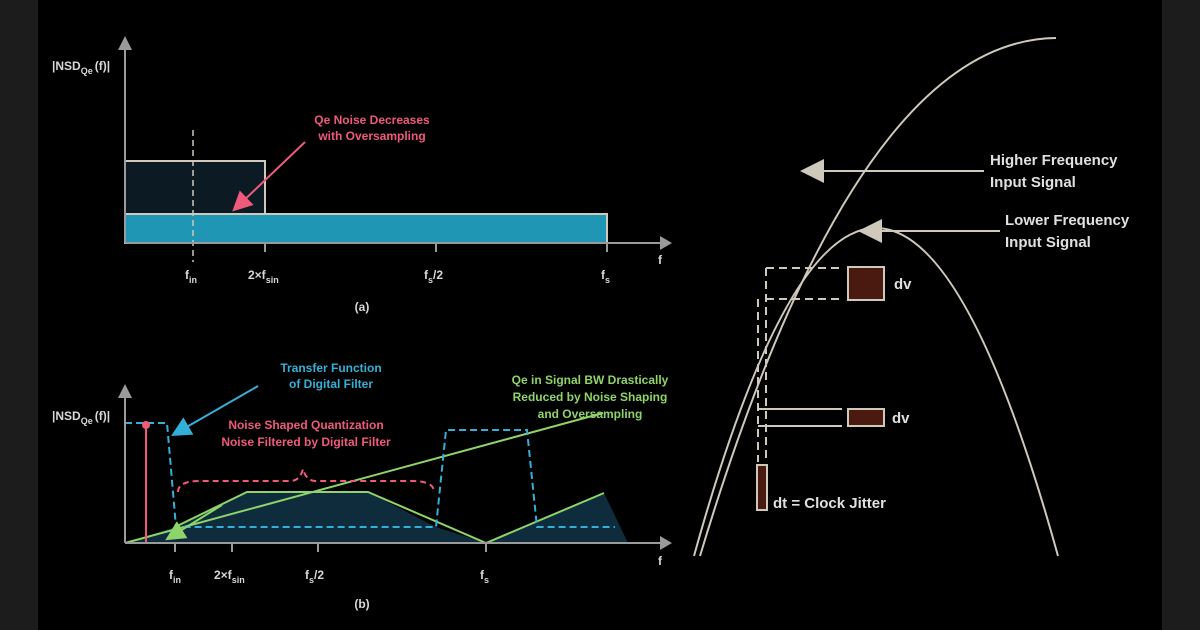  Describe the element at coordinates (590, 414) in the screenshot. I see `qe-bw-annotation-line3: and Oversampling` at that location.